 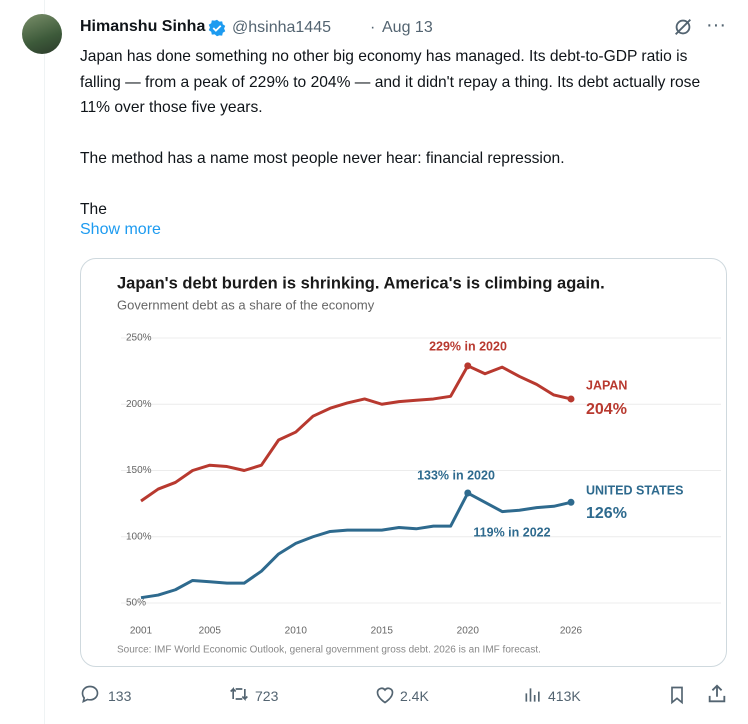 What do you see at coordinates (468, 346) in the screenshot?
I see `annotation: 229% in 2020` at bounding box center [468, 346].